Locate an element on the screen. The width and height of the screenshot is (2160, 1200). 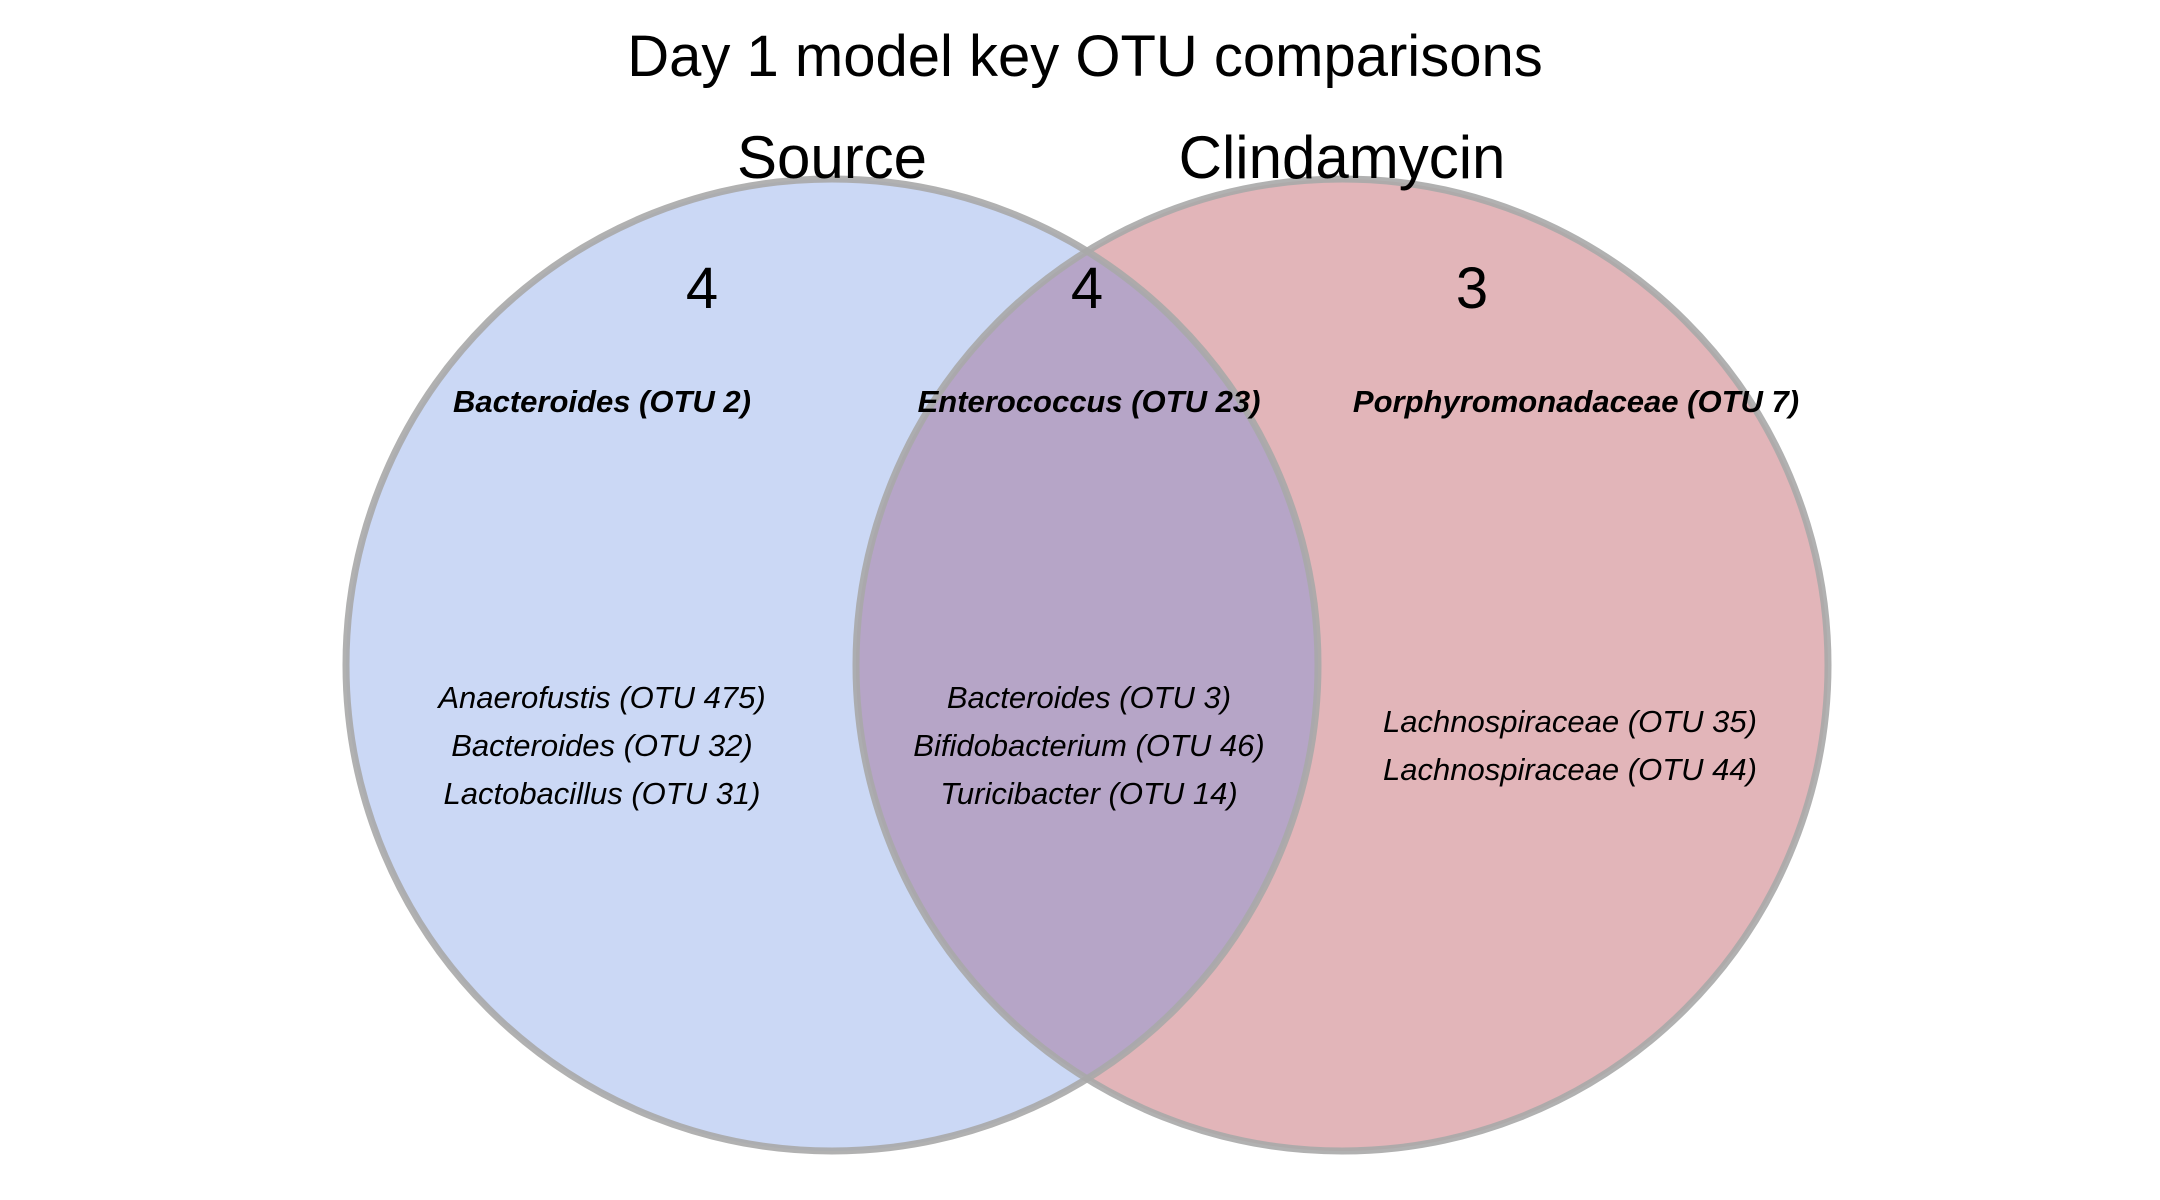
overlap-otu-item: Bacteroides (OTU 3) is located at coordinates (1089, 697).